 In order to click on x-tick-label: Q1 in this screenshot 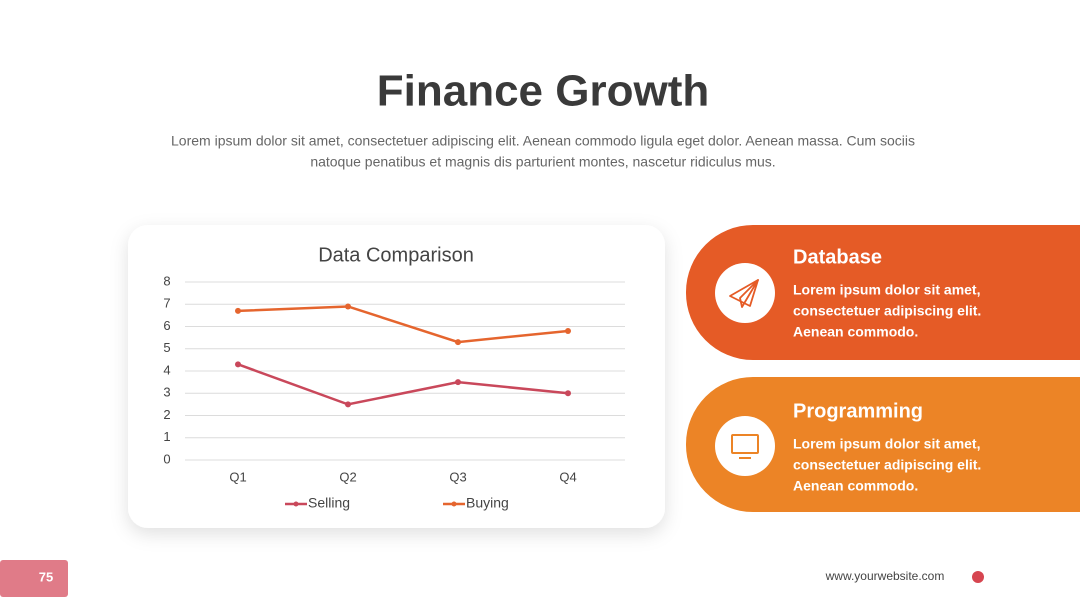, I will do `click(237, 476)`.